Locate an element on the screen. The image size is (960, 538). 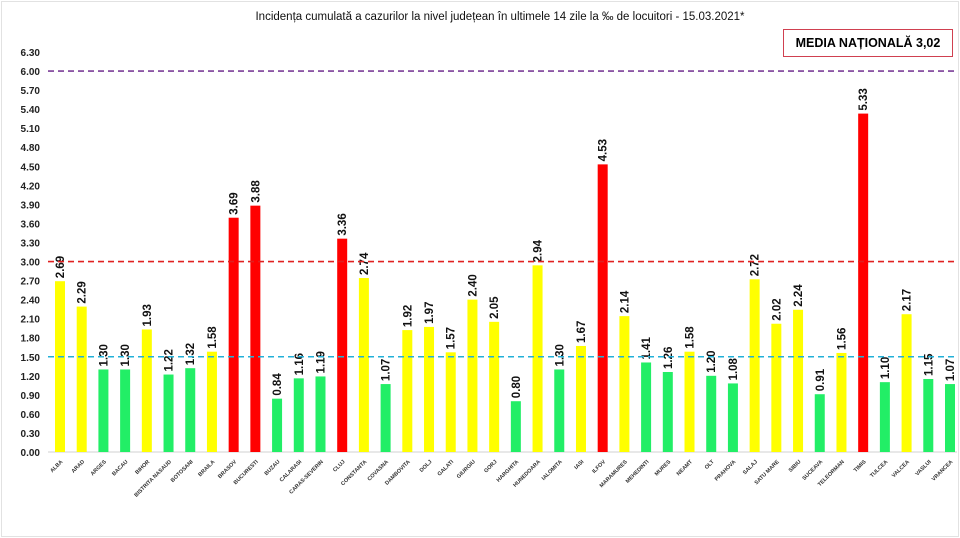
y-tick-label: 0.30 is located at coordinates (31, 434).